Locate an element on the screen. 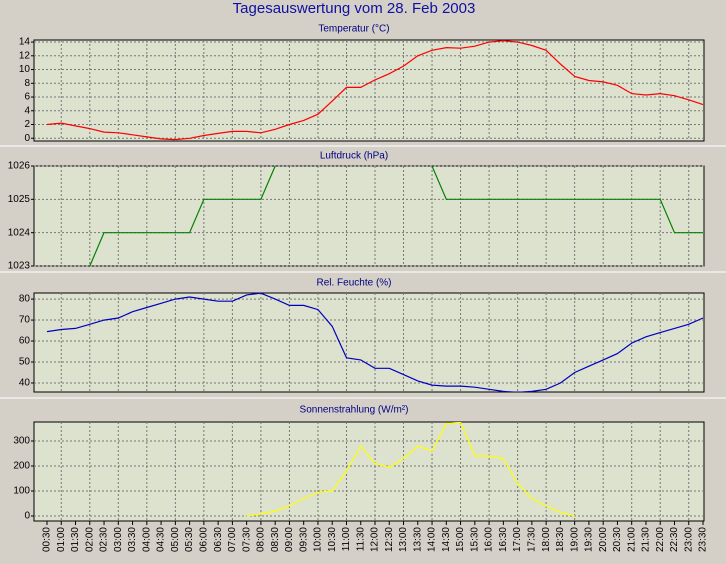 Image resolution: width=726 pixels, height=564 pixels. x-tick-label: 01:00 is located at coordinates (61, 539).